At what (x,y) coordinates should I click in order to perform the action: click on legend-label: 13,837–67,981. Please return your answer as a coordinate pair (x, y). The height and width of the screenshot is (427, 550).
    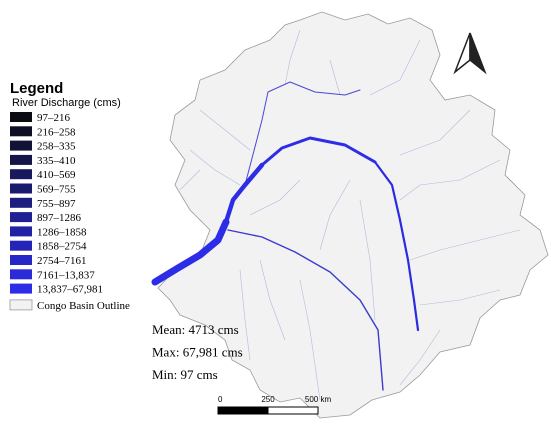
    Looking at the image, I should click on (70, 290).